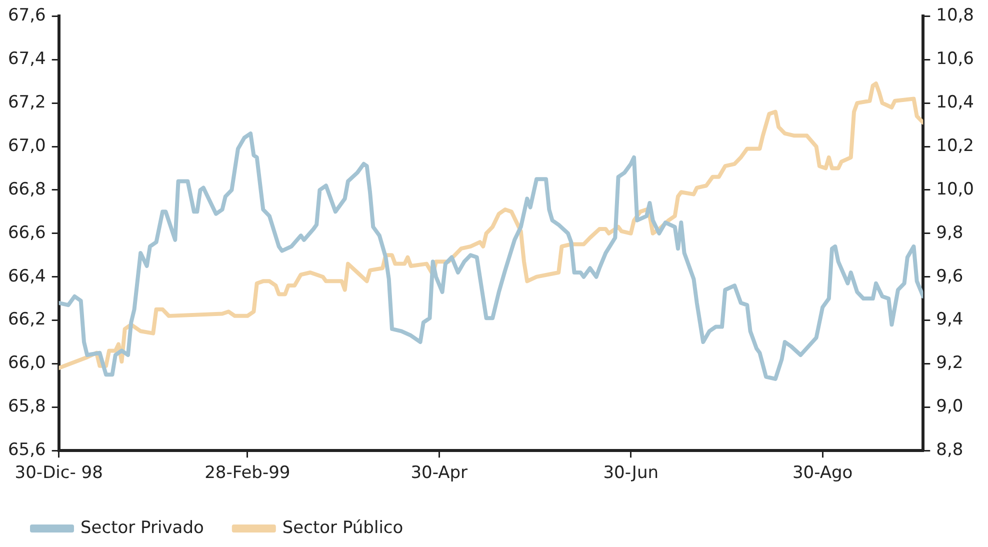 The width and height of the screenshot is (988, 547). I want to click on y2-tick-label: 10,2, so click(955, 146).